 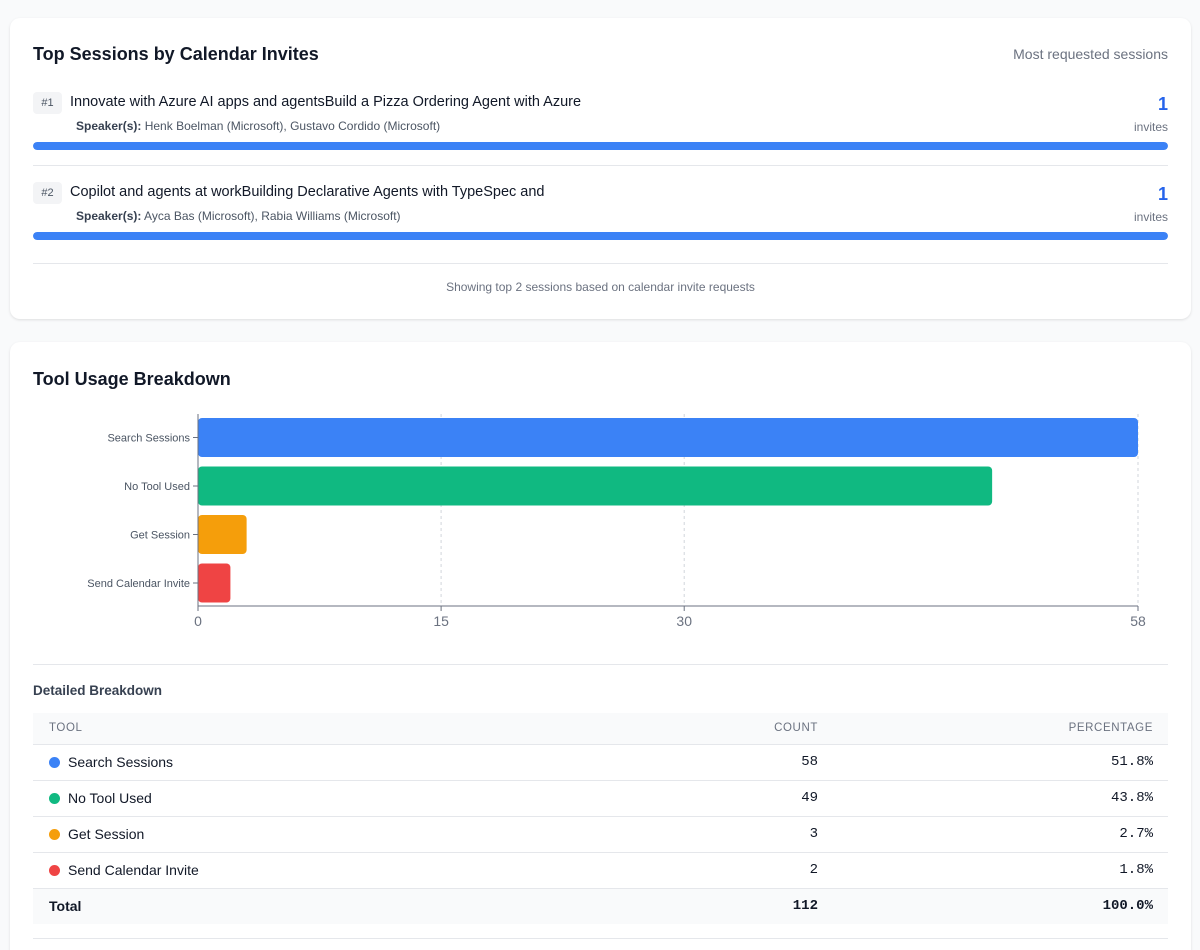 What do you see at coordinates (718, 834) in the screenshot?
I see `tool-count: 3` at bounding box center [718, 834].